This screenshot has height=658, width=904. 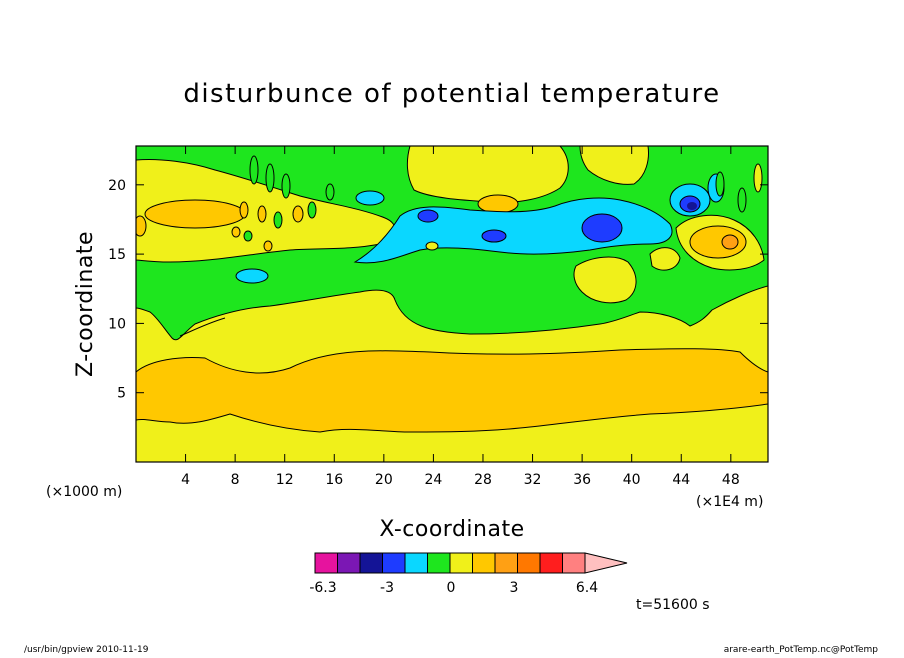 I want to click on small-contour-dip, so click(x=202, y=327).